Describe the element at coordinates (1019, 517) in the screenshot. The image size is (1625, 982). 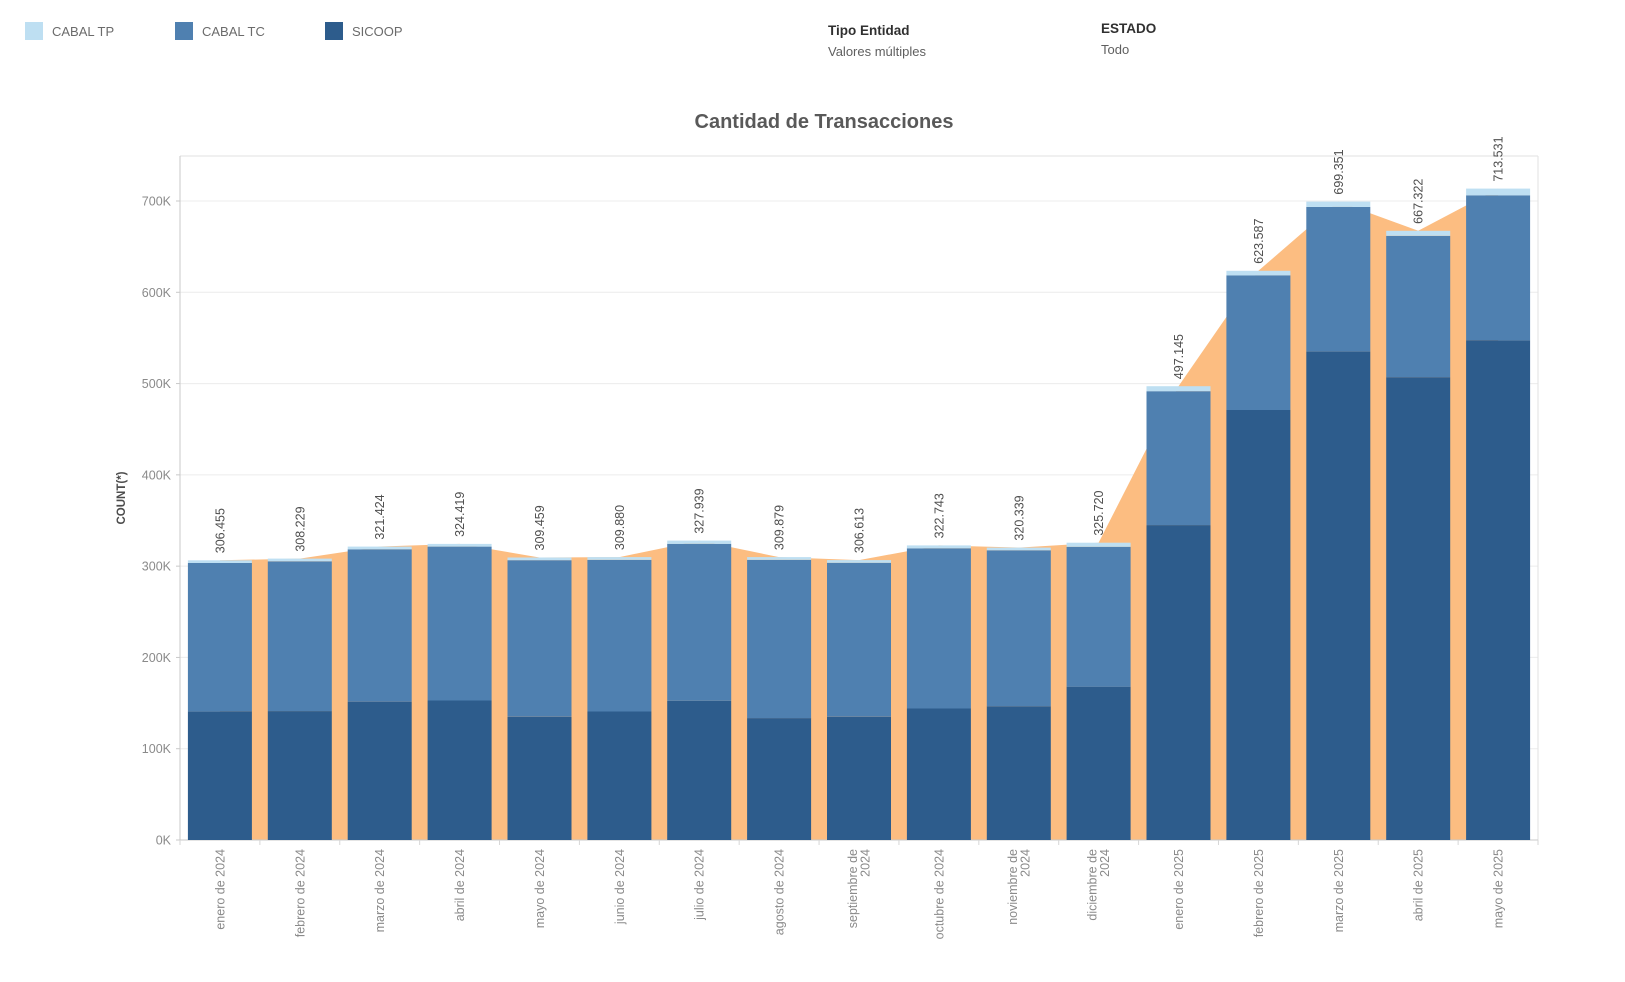
I see `total-label: 320.339` at that location.